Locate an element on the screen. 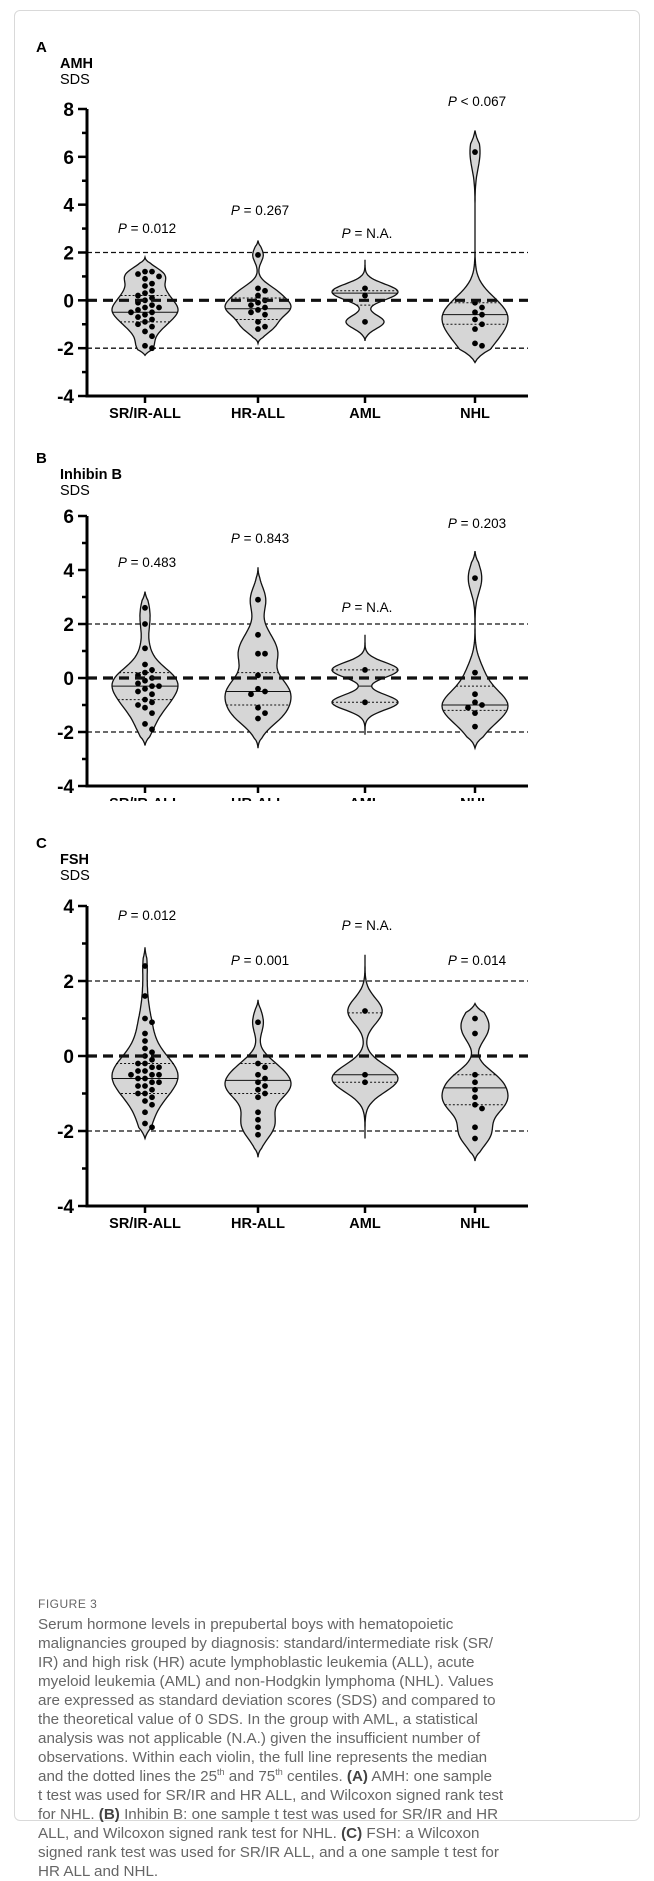  p-value-label: P = 0.203 is located at coordinates (477, 523).